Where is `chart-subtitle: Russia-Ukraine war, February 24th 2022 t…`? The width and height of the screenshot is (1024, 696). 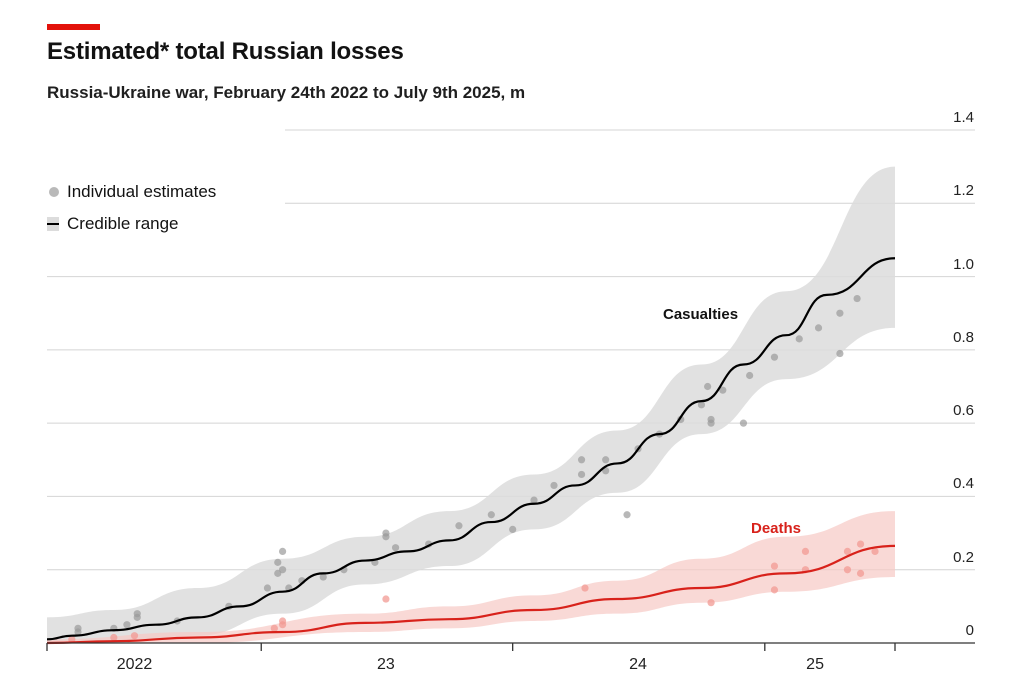
chart-subtitle: Russia-Ukraine war, February 24th 2022 t… is located at coordinates (286, 92).